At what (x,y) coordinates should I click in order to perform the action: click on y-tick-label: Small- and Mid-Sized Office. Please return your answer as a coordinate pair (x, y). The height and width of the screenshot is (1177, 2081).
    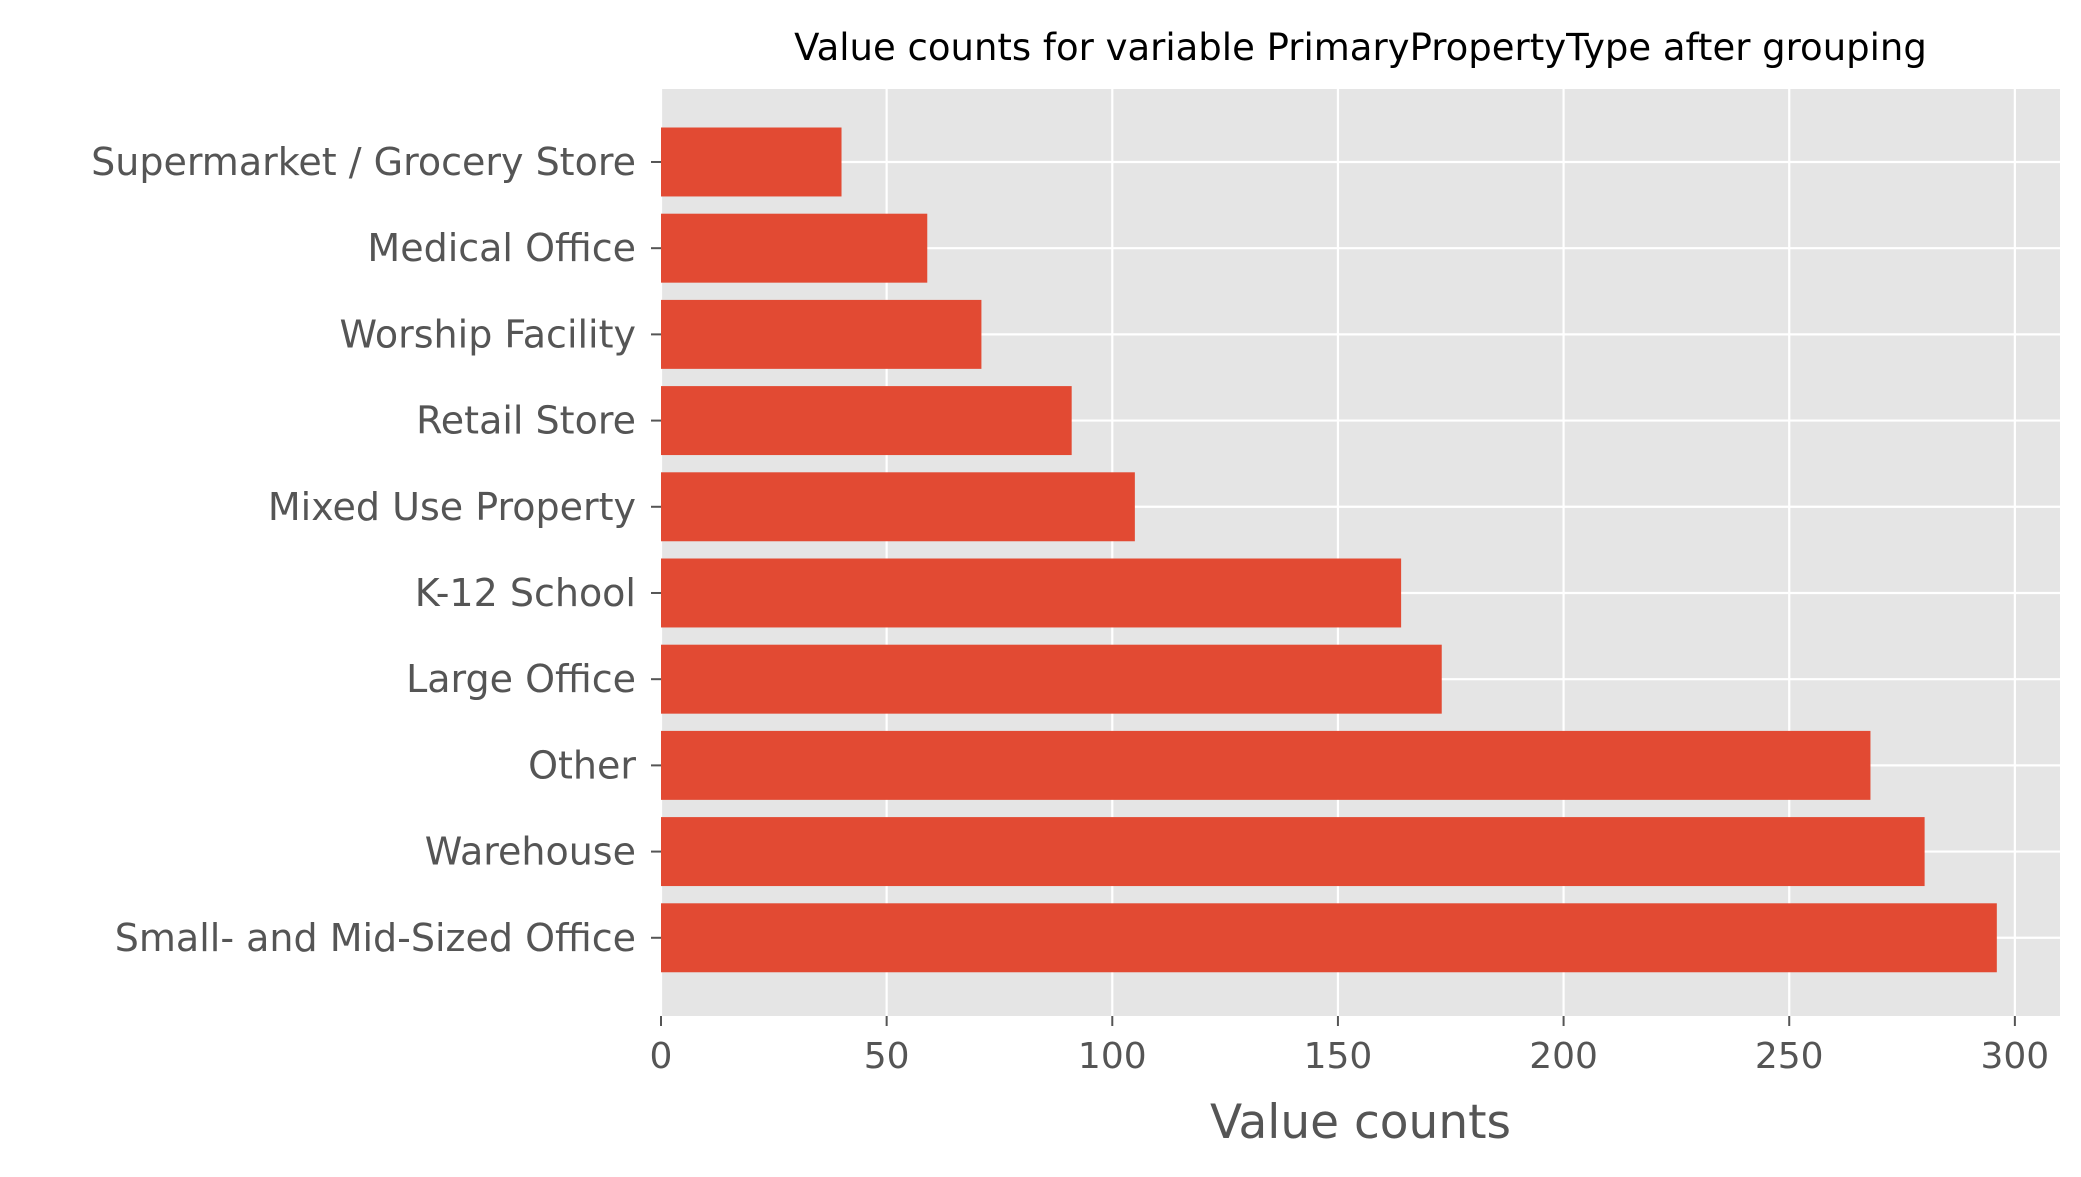
    Looking at the image, I should click on (375, 938).